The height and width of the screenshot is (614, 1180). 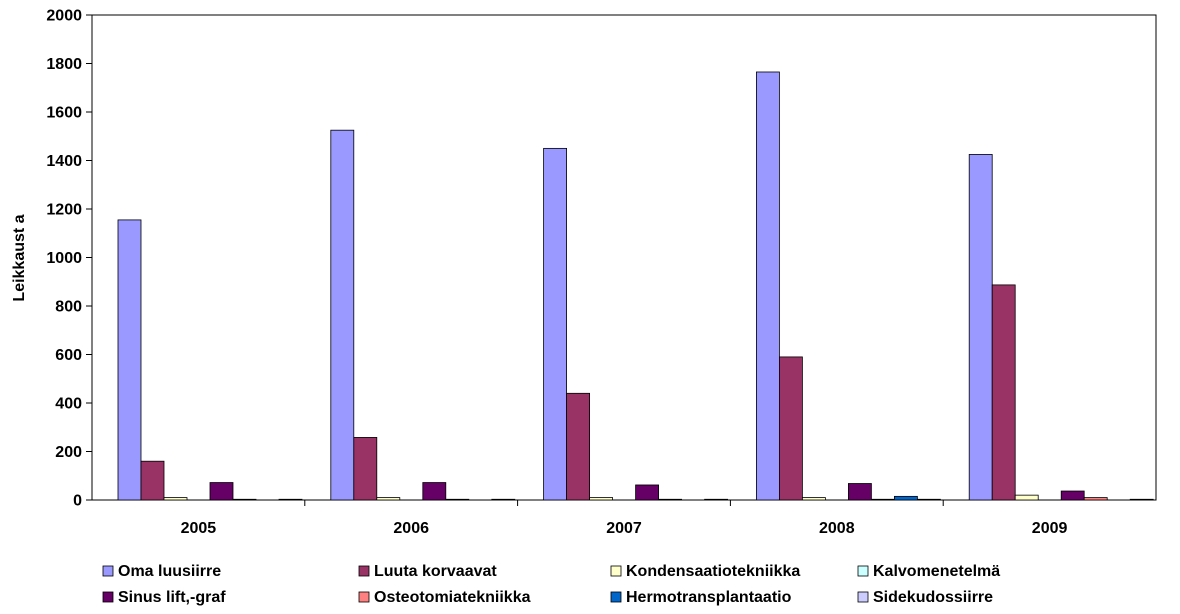 What do you see at coordinates (936, 571) in the screenshot?
I see `legend-label: Kalvomenetelmä` at bounding box center [936, 571].